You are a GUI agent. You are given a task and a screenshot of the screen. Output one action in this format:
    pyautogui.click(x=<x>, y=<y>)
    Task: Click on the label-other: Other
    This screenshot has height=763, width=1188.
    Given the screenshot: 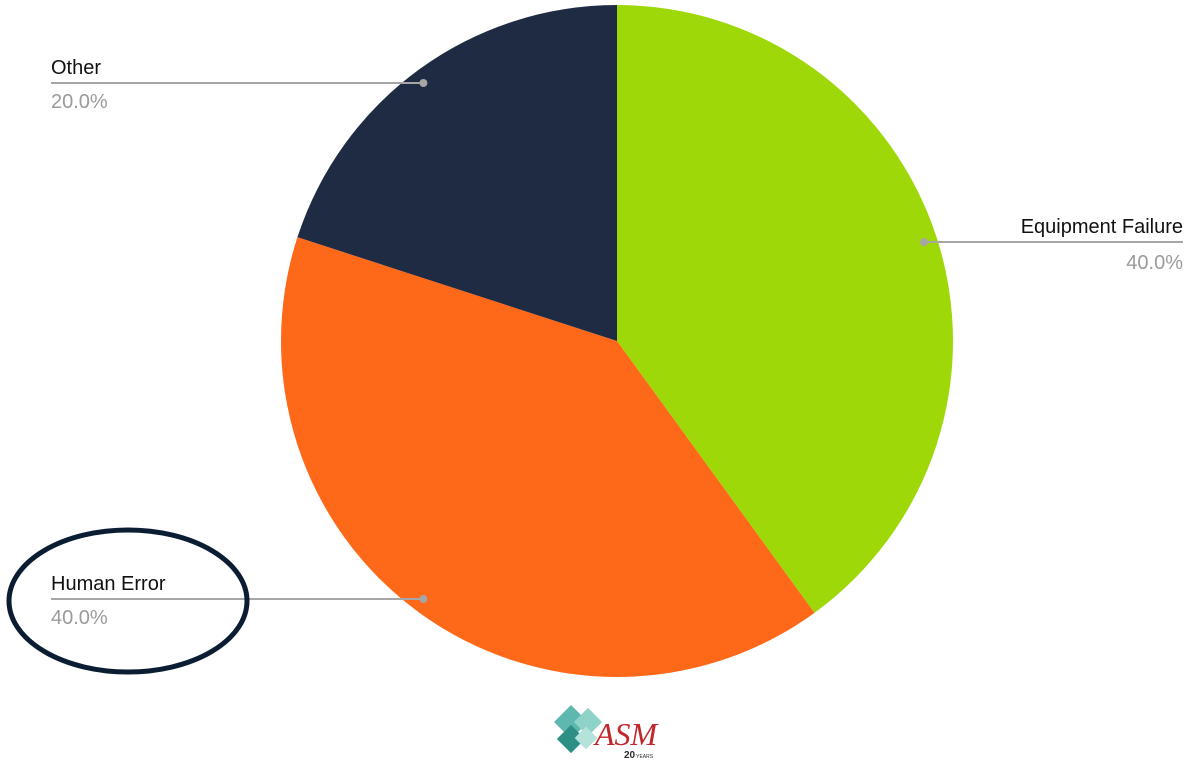 What is the action you would take?
    pyautogui.click(x=76, y=68)
    